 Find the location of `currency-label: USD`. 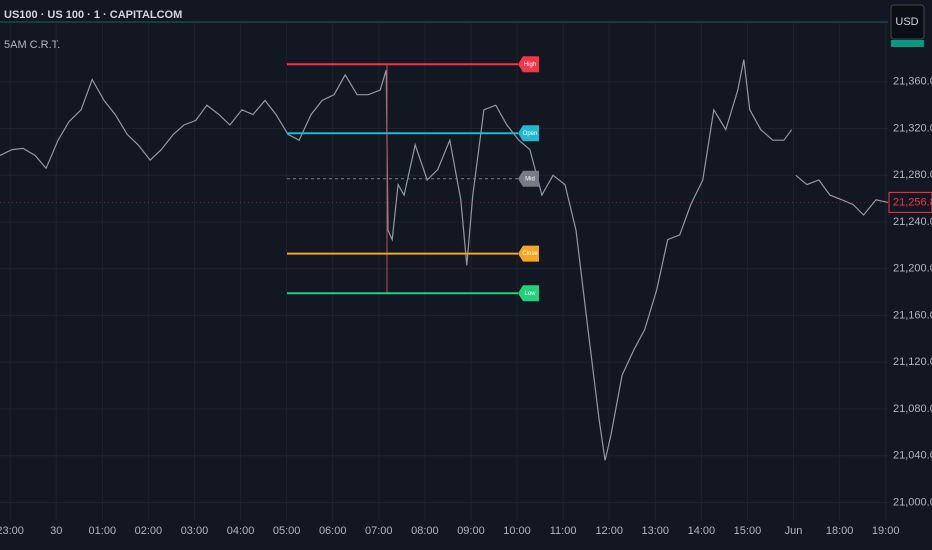

currency-label: USD is located at coordinates (906, 22).